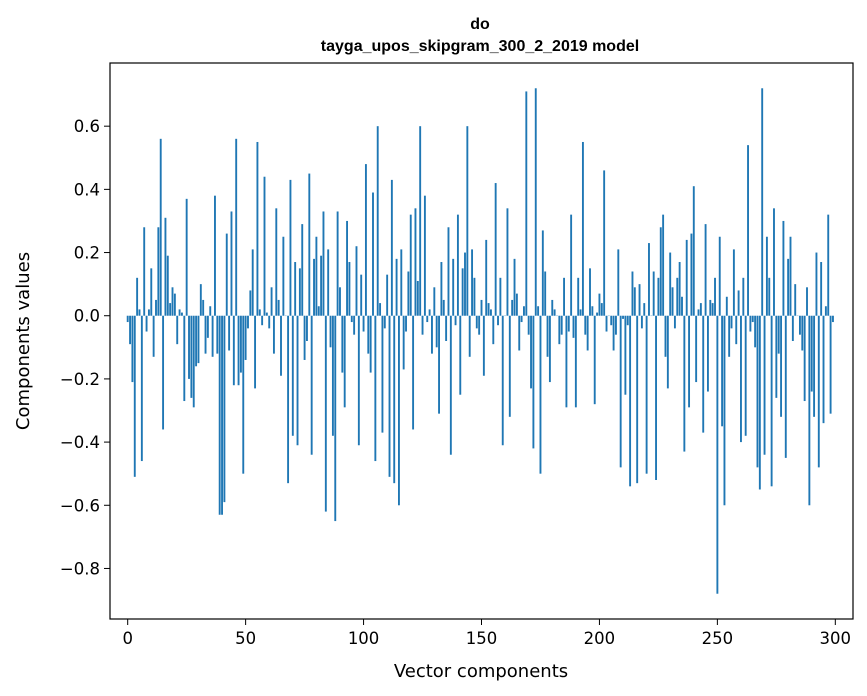 This screenshot has height=696, width=867. What do you see at coordinates (85, 347) in the screenshot?
I see `y-axis-ticks: −0.8 −0.6 −0.4 −0.2 0.0 0.2 0.4 0.6` at bounding box center [85, 347].